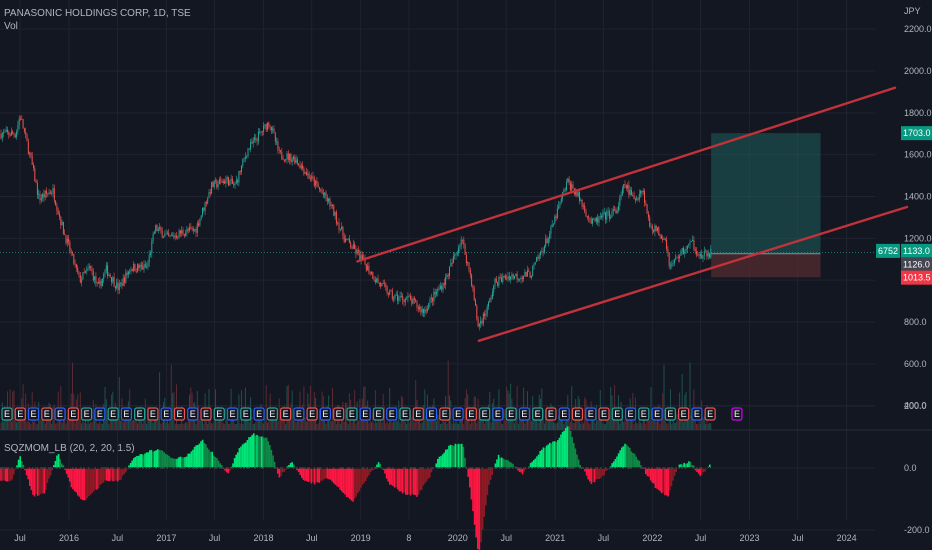 The height and width of the screenshot is (550, 932). I want to click on indicator-legend: SQZMOM_LB (20, 2, 20, 1.5), so click(69, 448).